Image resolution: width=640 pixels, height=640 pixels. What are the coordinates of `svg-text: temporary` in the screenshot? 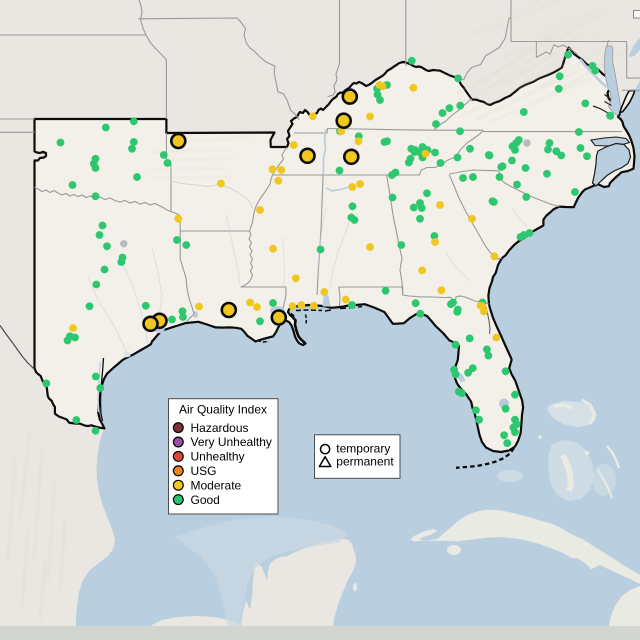 It's located at (363, 449).